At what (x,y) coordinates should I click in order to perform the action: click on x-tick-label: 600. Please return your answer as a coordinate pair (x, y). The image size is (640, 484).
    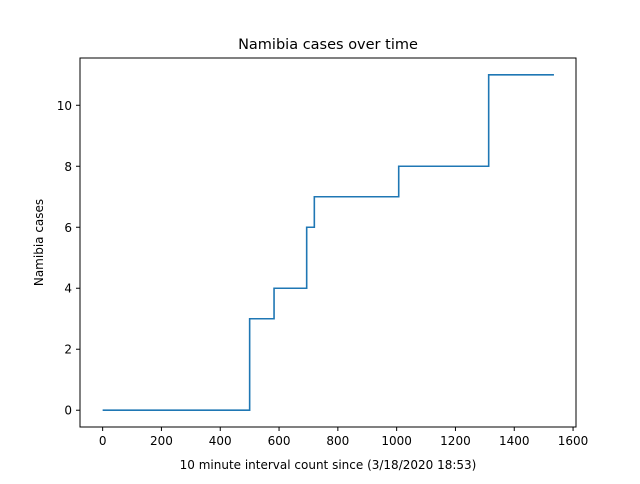
    Looking at the image, I should click on (279, 441).